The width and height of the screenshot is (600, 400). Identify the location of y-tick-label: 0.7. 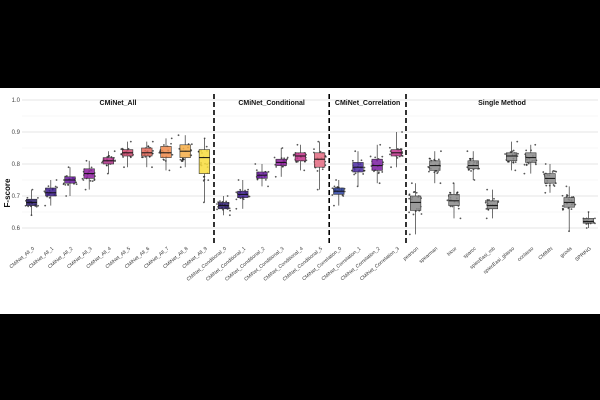
(16, 197).